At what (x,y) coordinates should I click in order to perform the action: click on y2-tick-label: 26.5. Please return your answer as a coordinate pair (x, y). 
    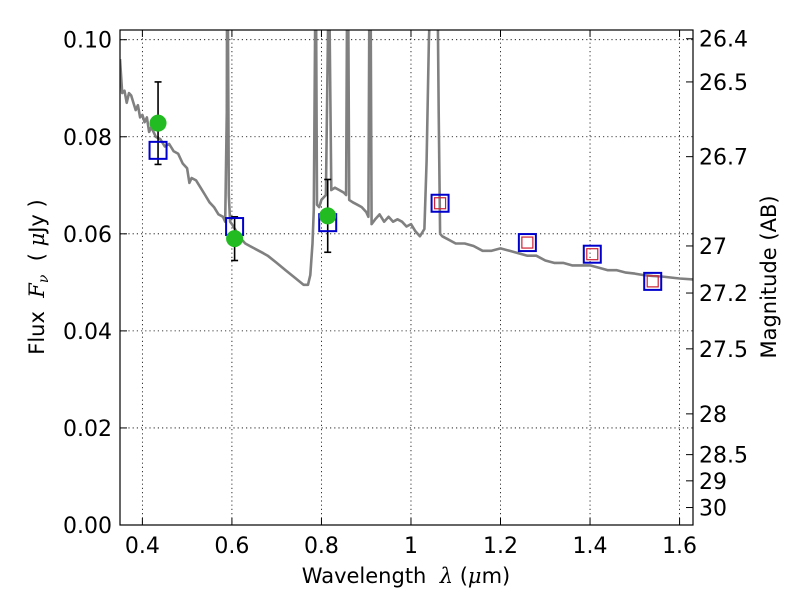
    Looking at the image, I should click on (723, 83).